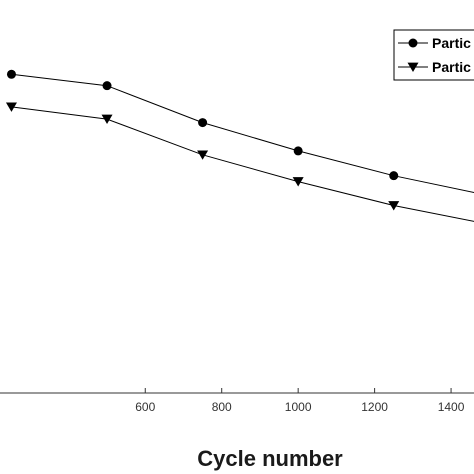 The width and height of the screenshot is (474, 474). I want to click on x-axis-title: Cycle number, so click(270, 458).